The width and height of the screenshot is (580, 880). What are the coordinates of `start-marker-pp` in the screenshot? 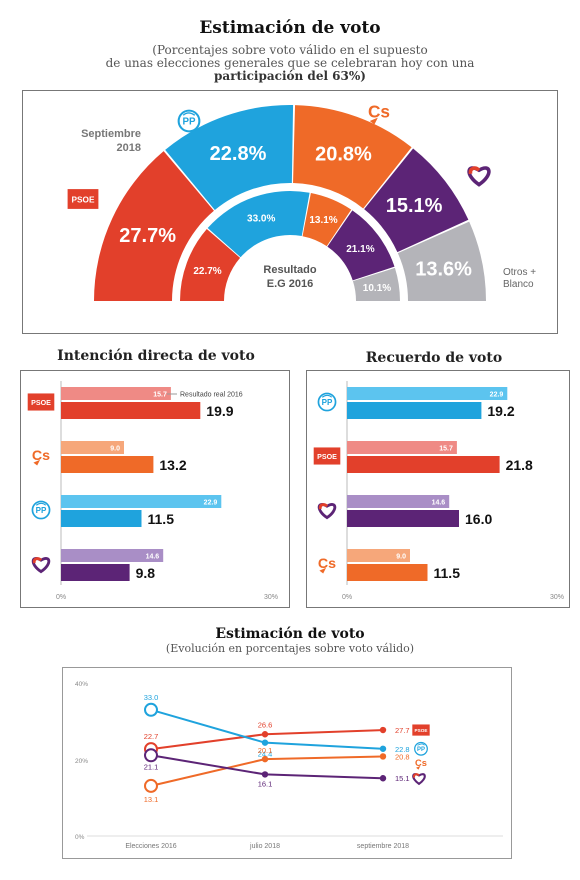 It's located at (151, 709).